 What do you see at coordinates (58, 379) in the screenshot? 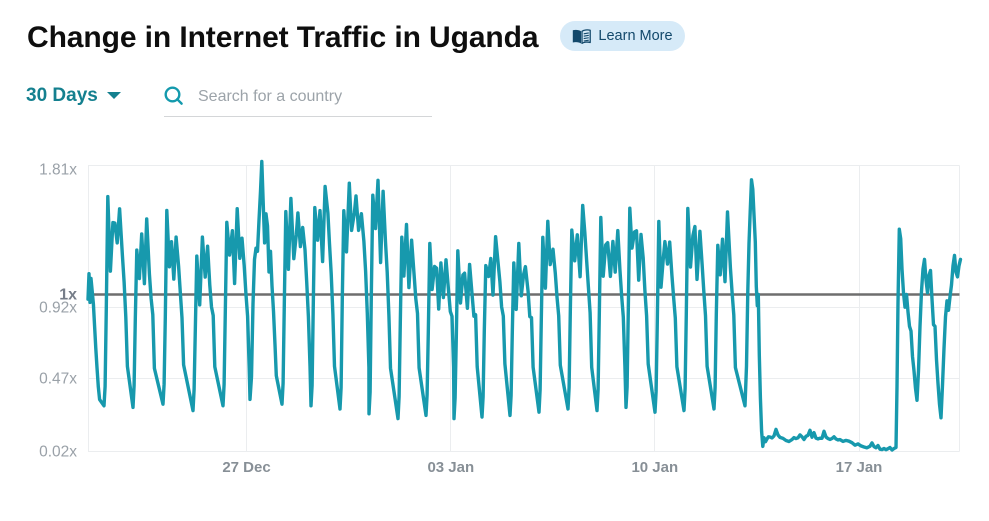
I see `svg-text: 0.47x` at bounding box center [58, 379].